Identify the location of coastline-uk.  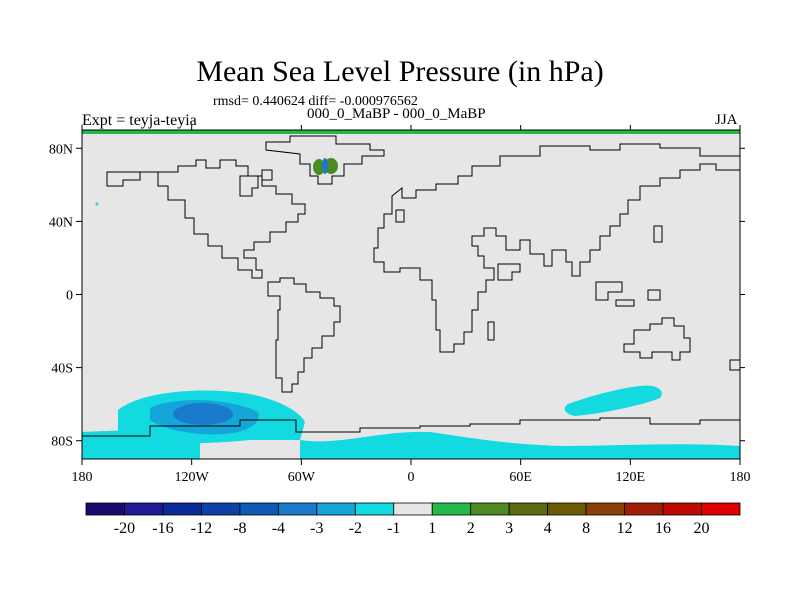
(400, 216).